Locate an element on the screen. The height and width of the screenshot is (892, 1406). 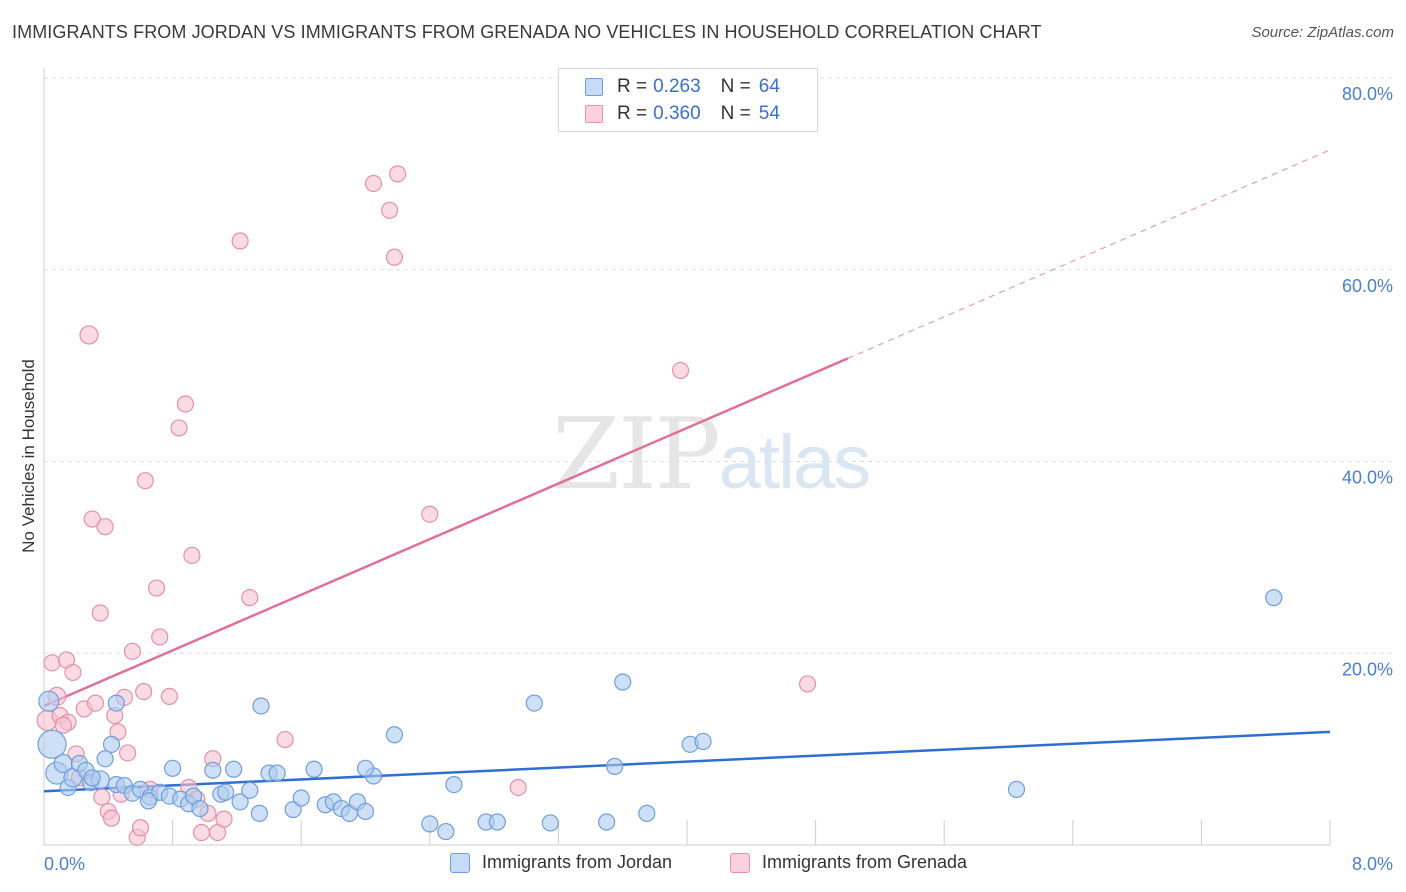
bottom-legend-jordan: Immigrants from Jordan is located at coordinates (561, 862).